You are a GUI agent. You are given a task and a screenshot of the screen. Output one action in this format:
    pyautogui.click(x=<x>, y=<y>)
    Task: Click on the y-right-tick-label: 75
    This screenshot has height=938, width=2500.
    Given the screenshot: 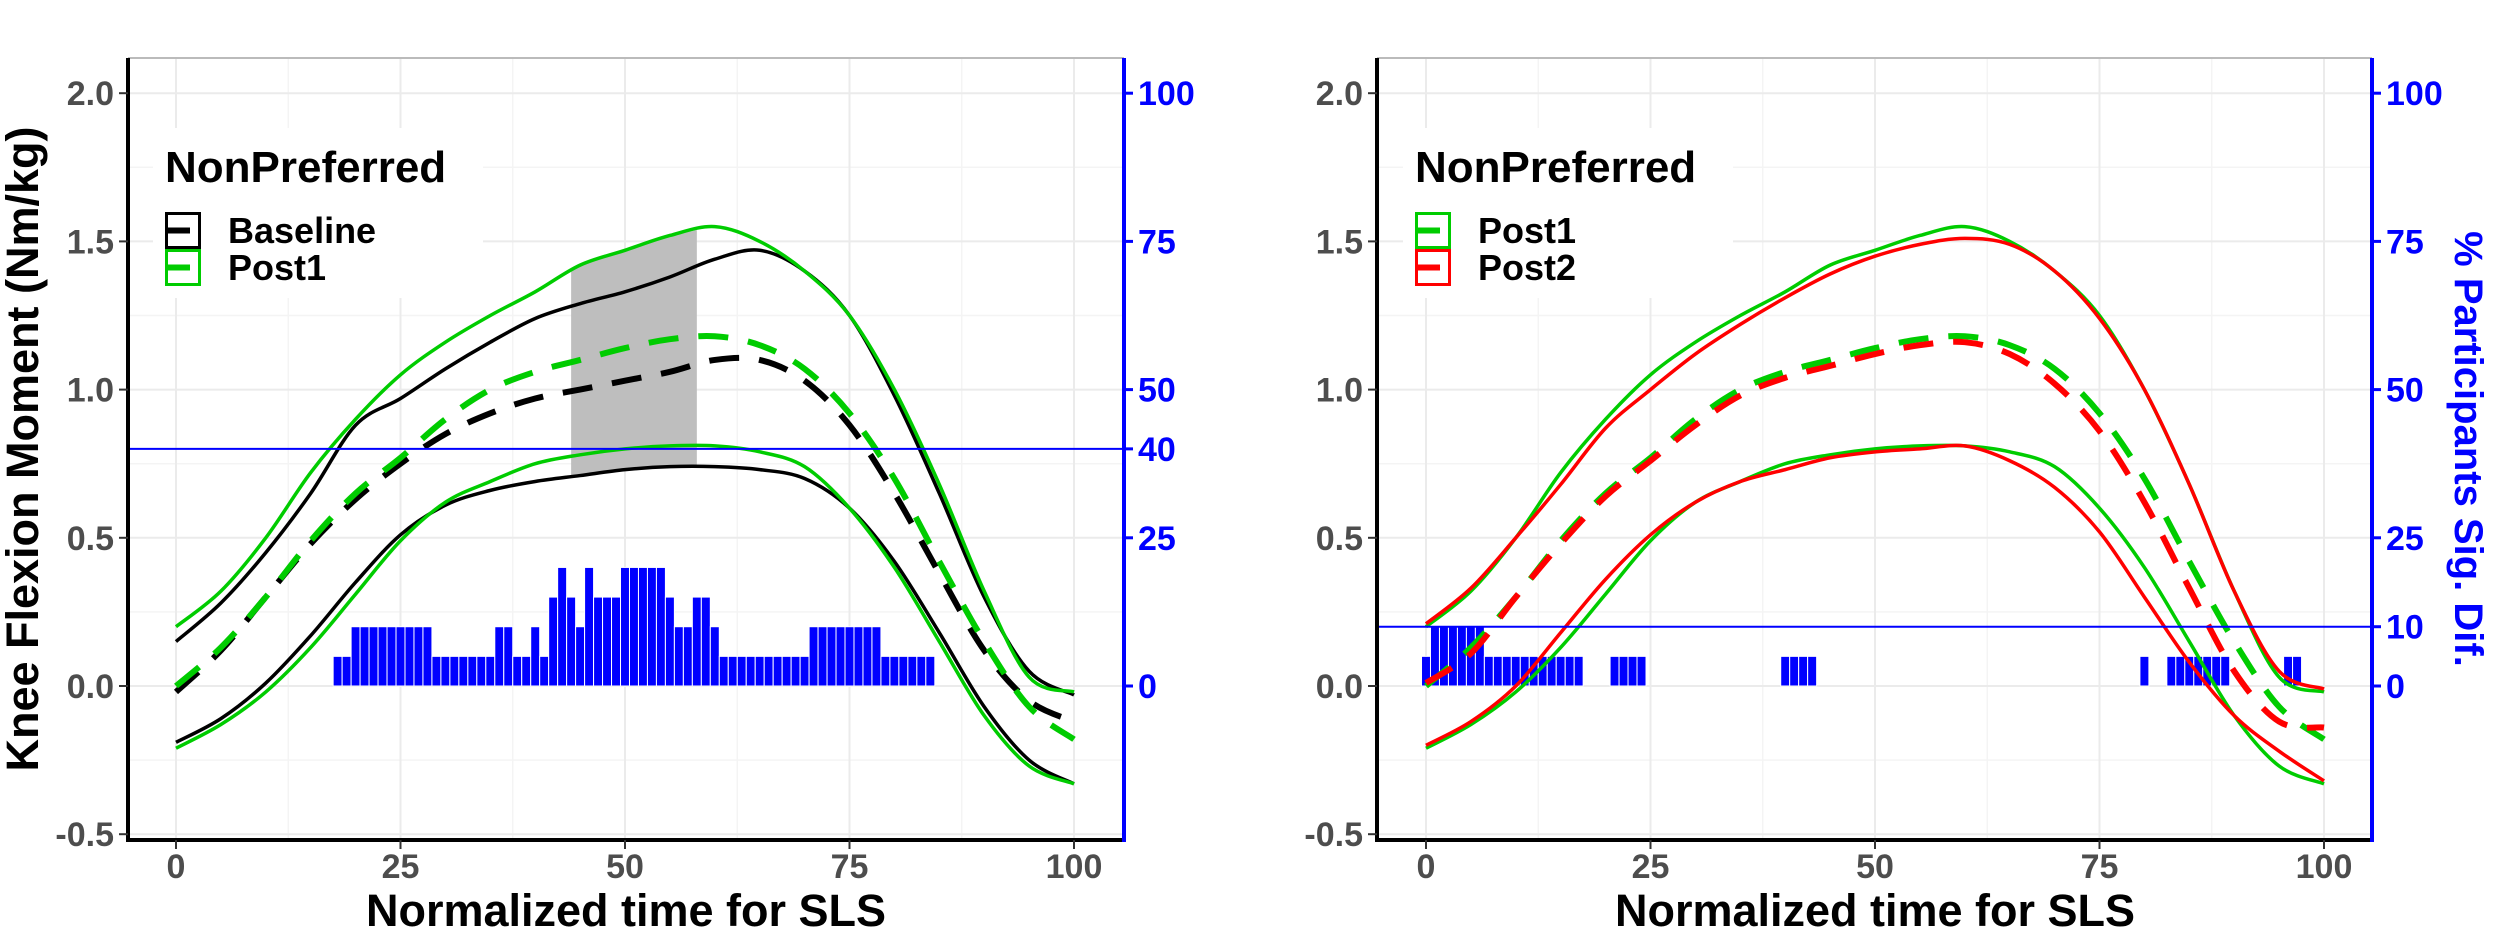 What is the action you would take?
    pyautogui.click(x=1157, y=242)
    